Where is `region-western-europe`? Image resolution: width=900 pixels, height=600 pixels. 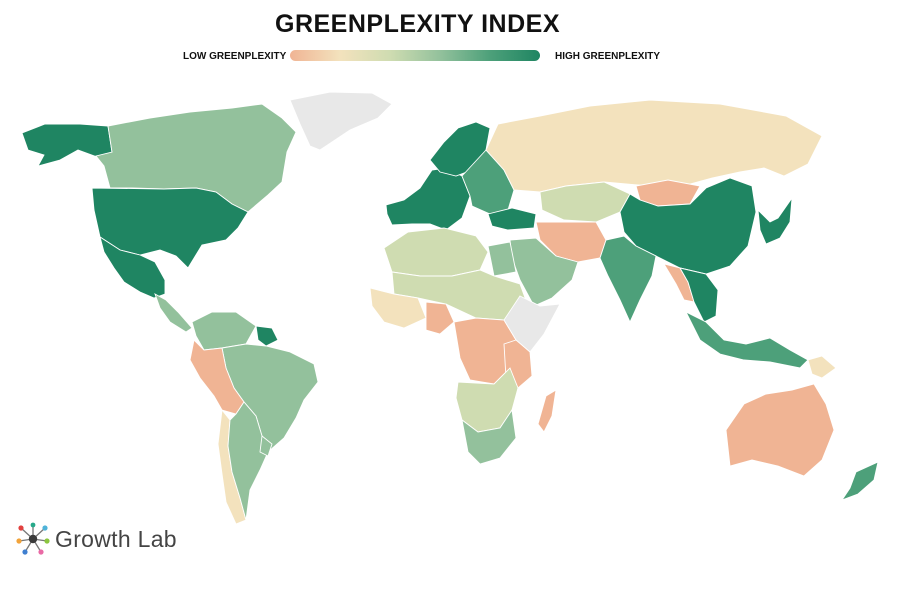 region-western-europe is located at coordinates (428, 199).